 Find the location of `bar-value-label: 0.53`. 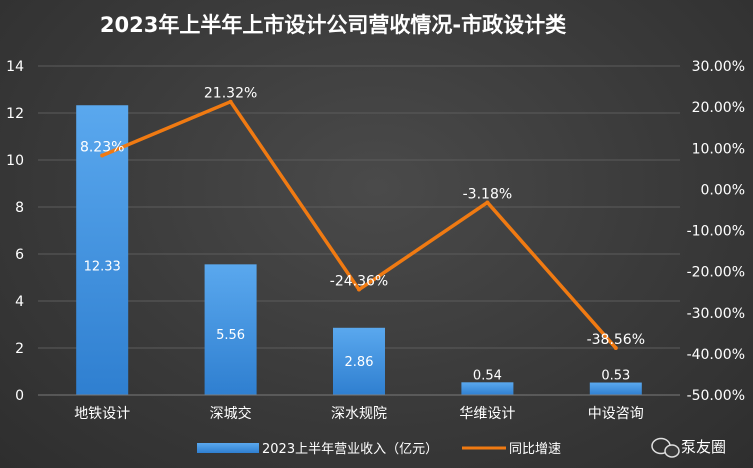

bar-value-label: 0.53 is located at coordinates (615, 376).